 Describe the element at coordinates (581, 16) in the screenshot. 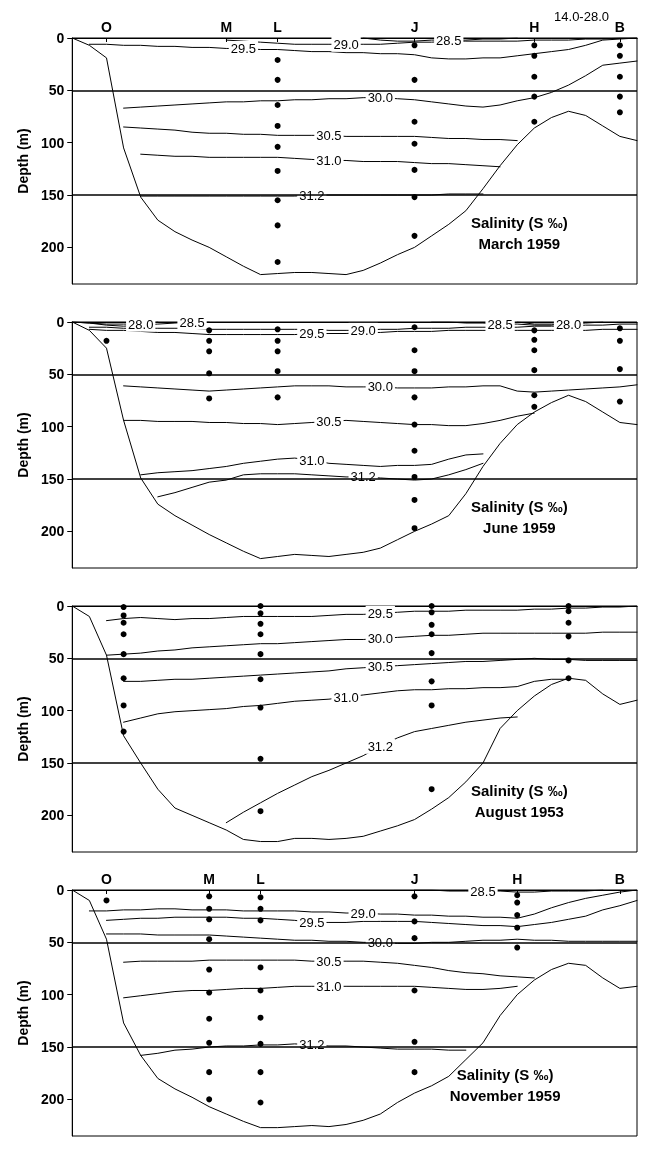

I see `text: 14.0-28.0` at that location.